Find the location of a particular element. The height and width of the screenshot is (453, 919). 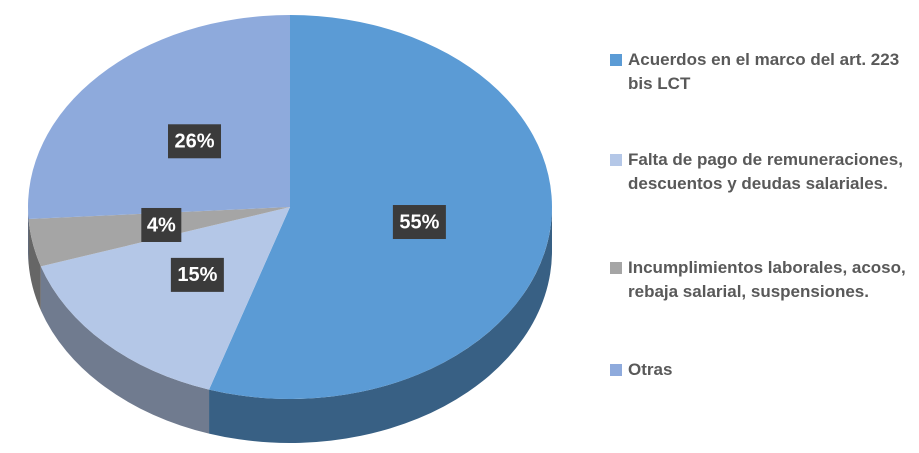

legend-item: Otras is located at coordinates (762, 370).